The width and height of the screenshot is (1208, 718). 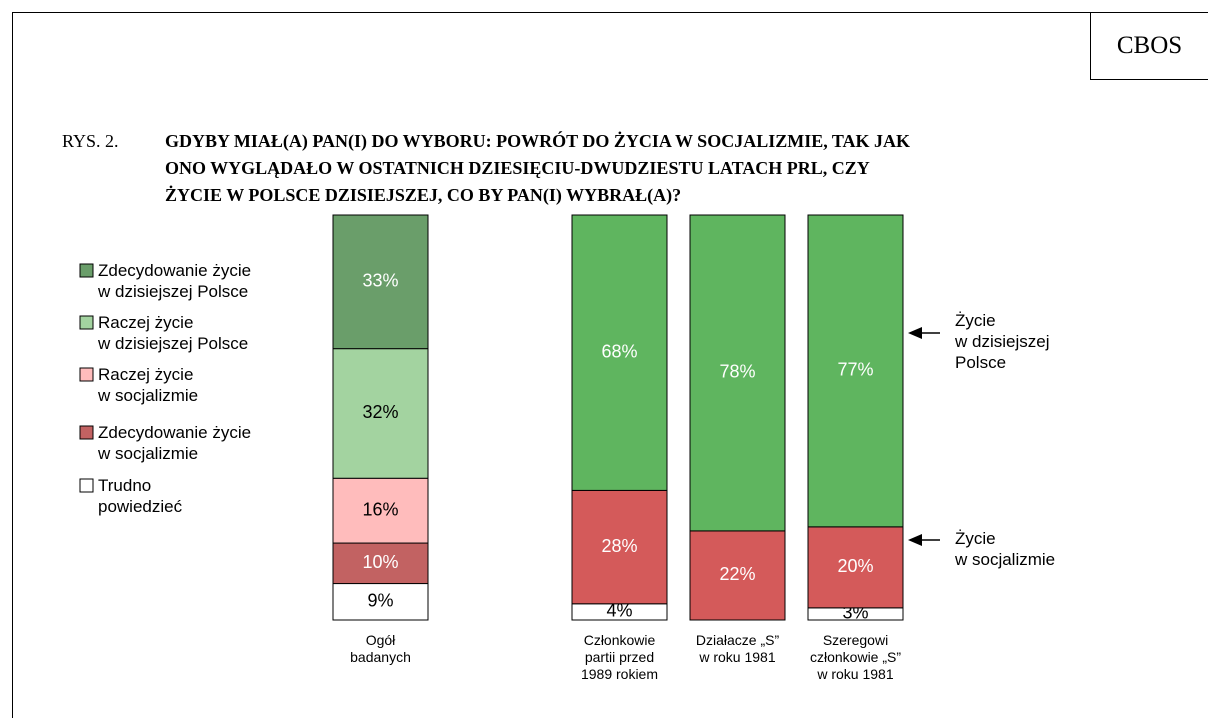 I want to click on value-label: 33%, so click(x=380, y=281).